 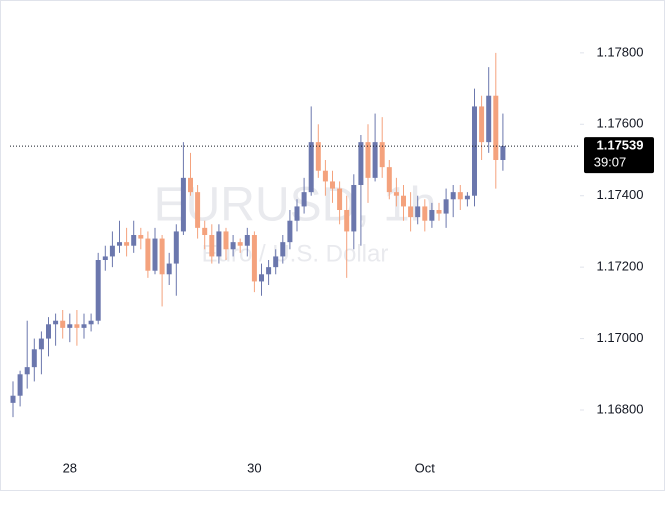 I want to click on x-tick-label: 30, so click(x=254, y=467).